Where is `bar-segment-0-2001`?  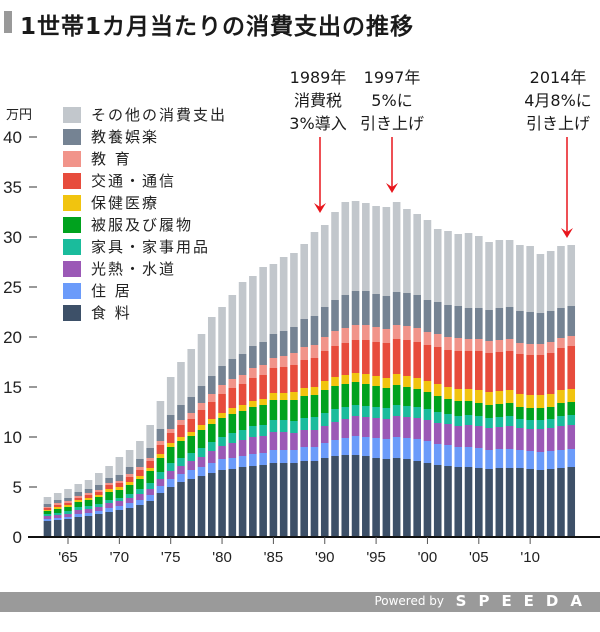
bar-segment-0-2001 is located at coordinates (437, 501).